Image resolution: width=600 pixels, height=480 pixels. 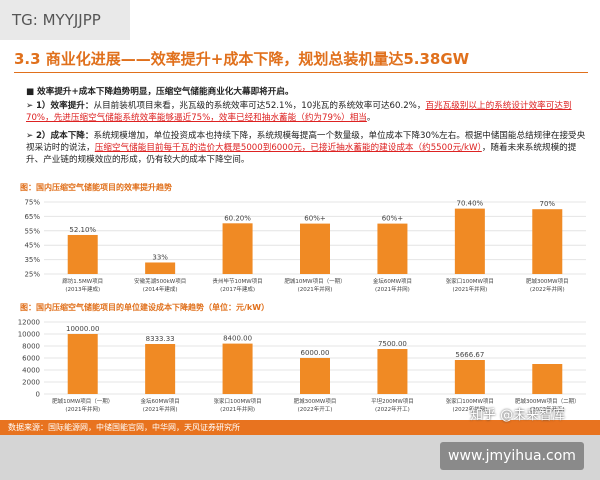 What do you see at coordinates (547, 401) in the screenshot?
I see `x-tick-label: 肥城300MW项目（二期）` at bounding box center [547, 401].